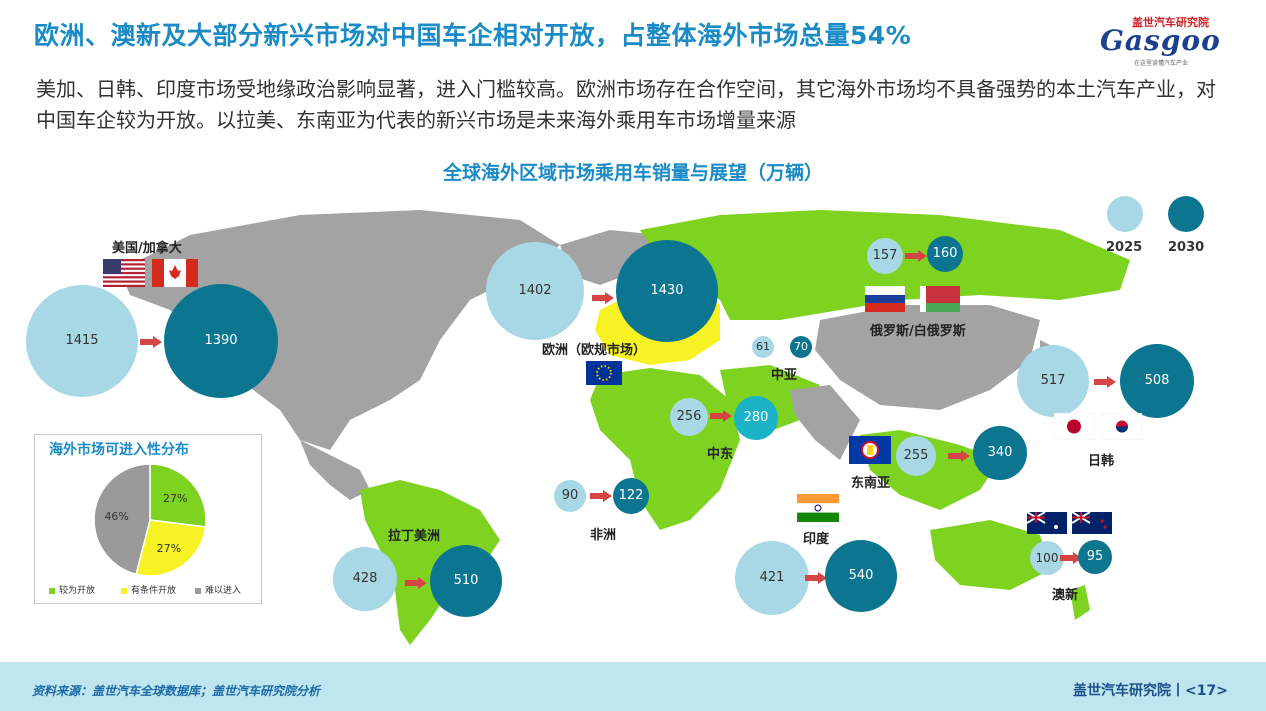 Image resolution: width=1266 pixels, height=711 pixels. Describe the element at coordinates (1161, 63) in the screenshot. I see `logo-subtext: 在这里读懂汽车产业` at that location.